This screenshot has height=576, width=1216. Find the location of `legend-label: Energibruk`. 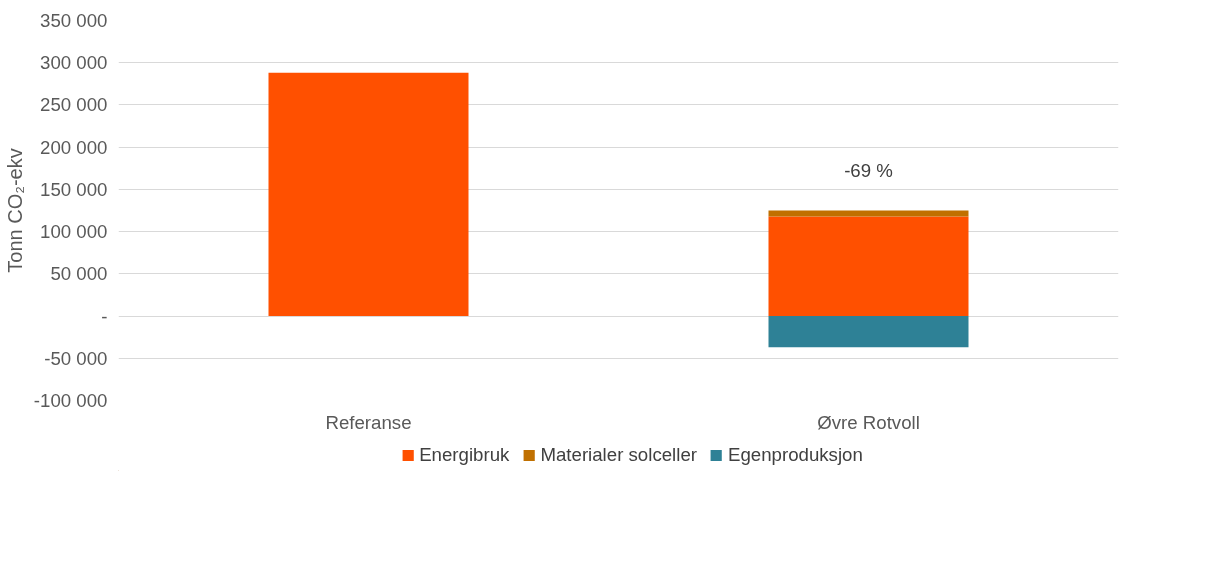

legend-label: Energibruk is located at coordinates (464, 455).